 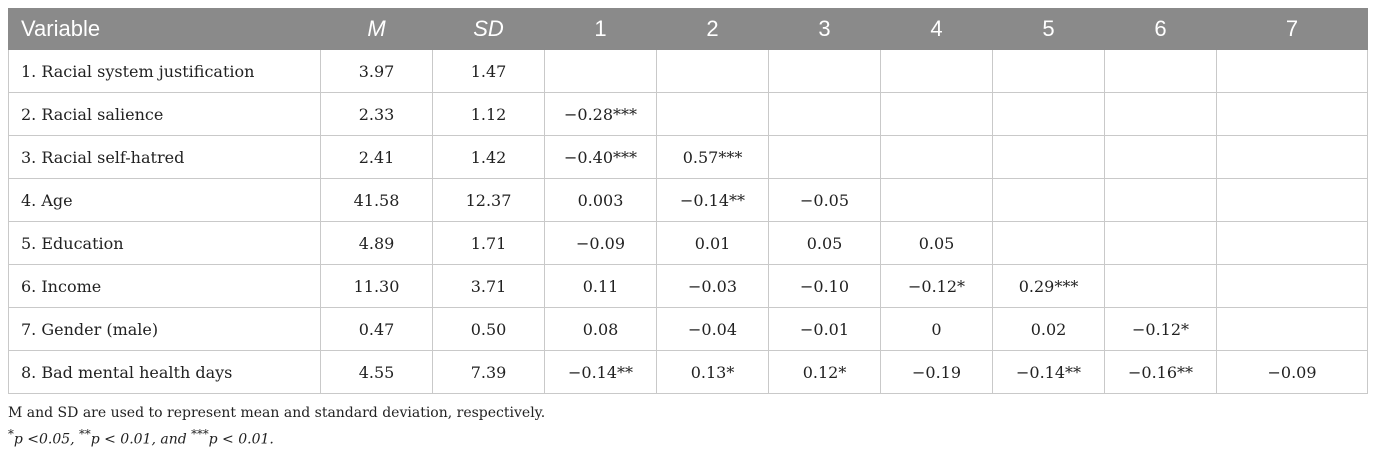 I want to click on sd-cell: 1.12, so click(x=488, y=114).